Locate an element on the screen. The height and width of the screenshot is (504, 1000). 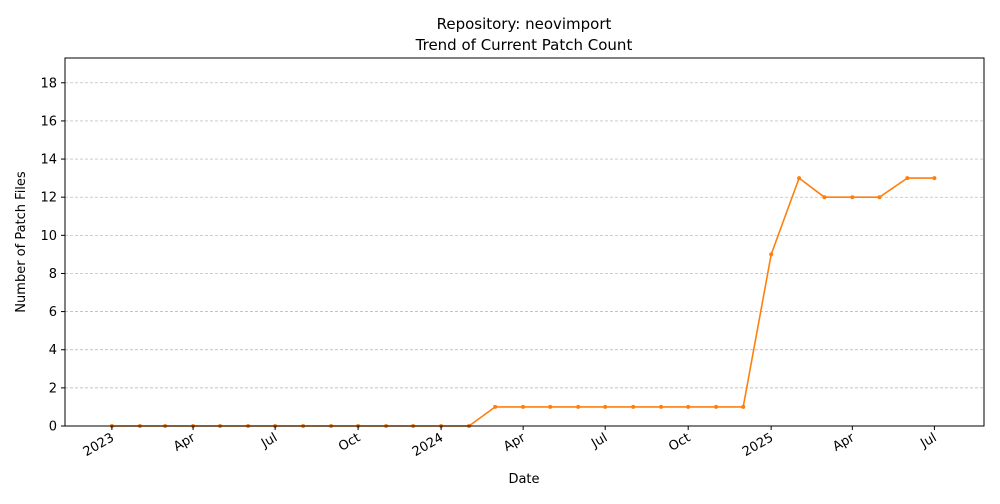
x-tick-label: 2025 is located at coordinates (758, 445).